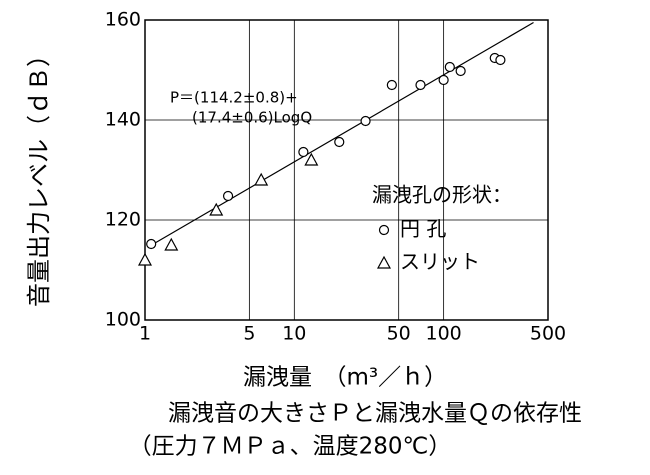 The height and width of the screenshot is (475, 650). Describe the element at coordinates (399, 334) in the screenshot. I see `x-tick-label: 50` at that location.